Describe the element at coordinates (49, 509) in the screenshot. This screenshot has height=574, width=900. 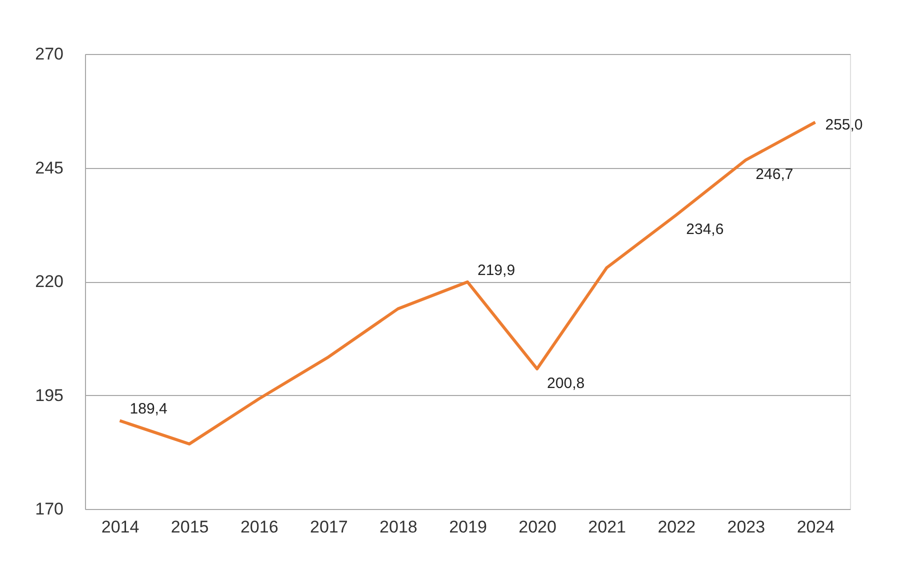
I see `y-tick-label: 170` at that location.